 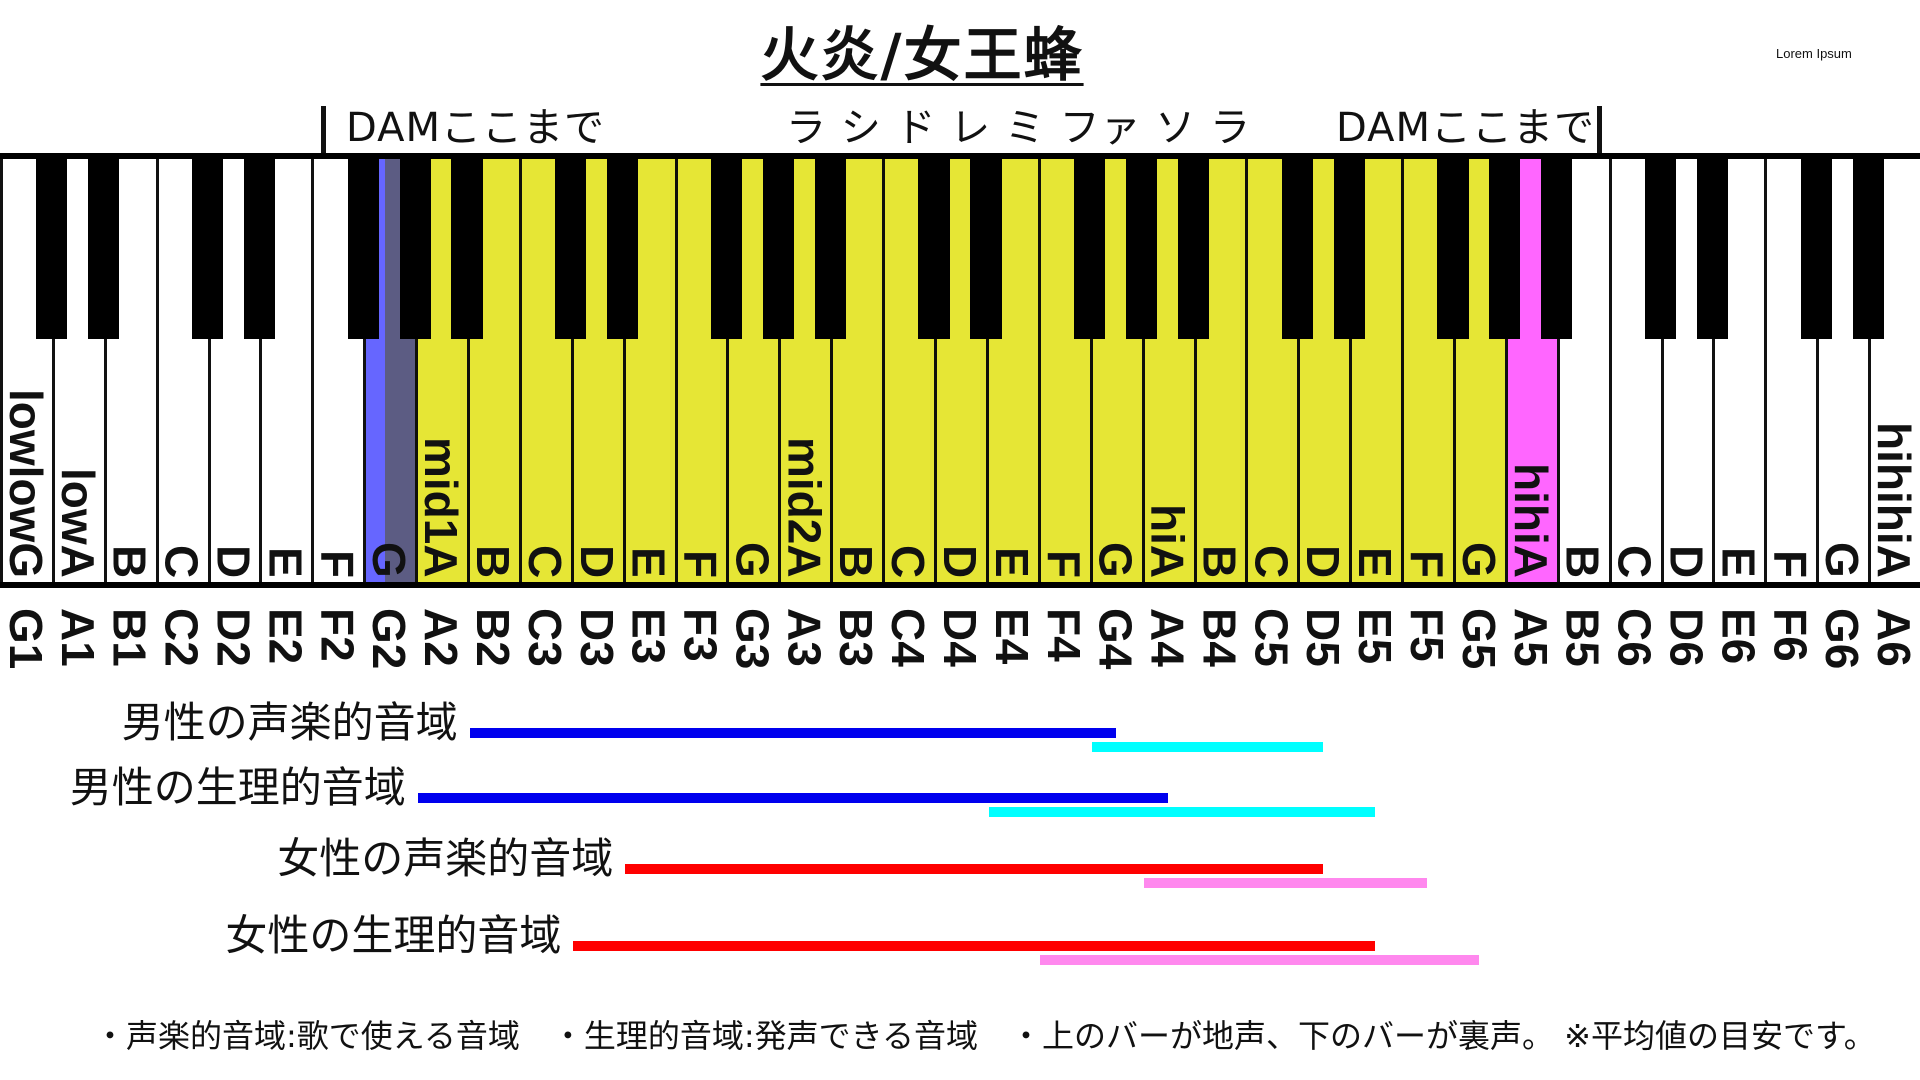 What do you see at coordinates (960, 585) in the screenshot?
I see `keyboard-bottom-edge` at bounding box center [960, 585].